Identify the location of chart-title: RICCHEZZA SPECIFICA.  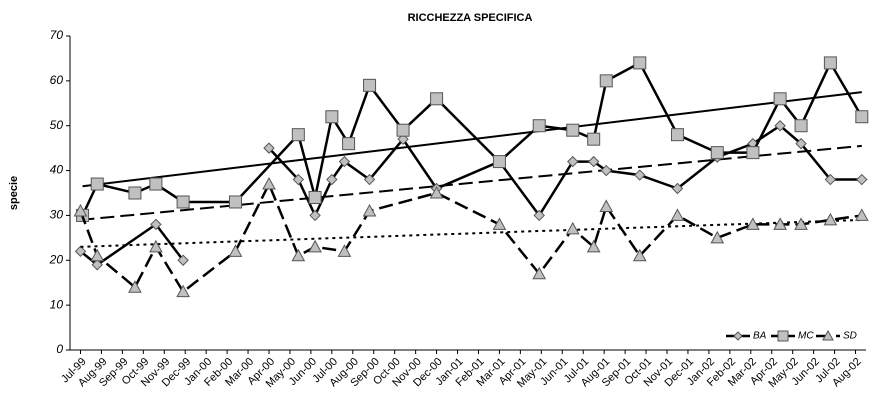
(470, 18).